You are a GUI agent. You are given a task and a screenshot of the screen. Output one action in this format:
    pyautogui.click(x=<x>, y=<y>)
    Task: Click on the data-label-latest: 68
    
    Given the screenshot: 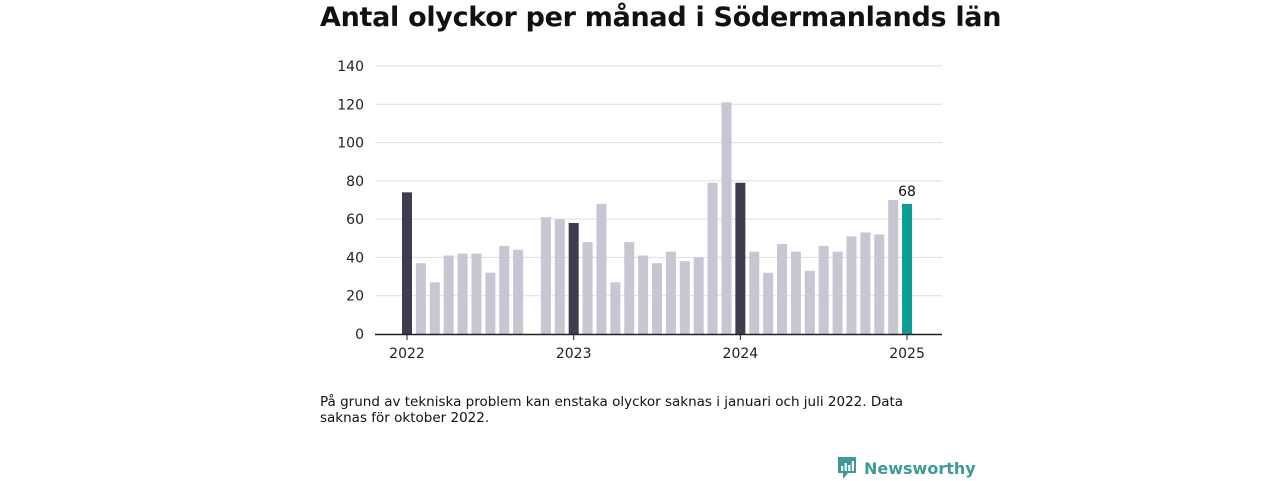 What is the action you would take?
    pyautogui.click(x=907, y=192)
    